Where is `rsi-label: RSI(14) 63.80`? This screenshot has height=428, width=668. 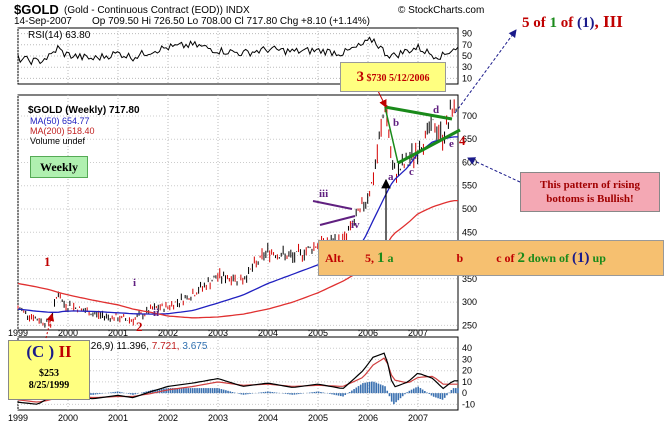 rsi-label: RSI(14) 63.80 is located at coordinates (59, 35).